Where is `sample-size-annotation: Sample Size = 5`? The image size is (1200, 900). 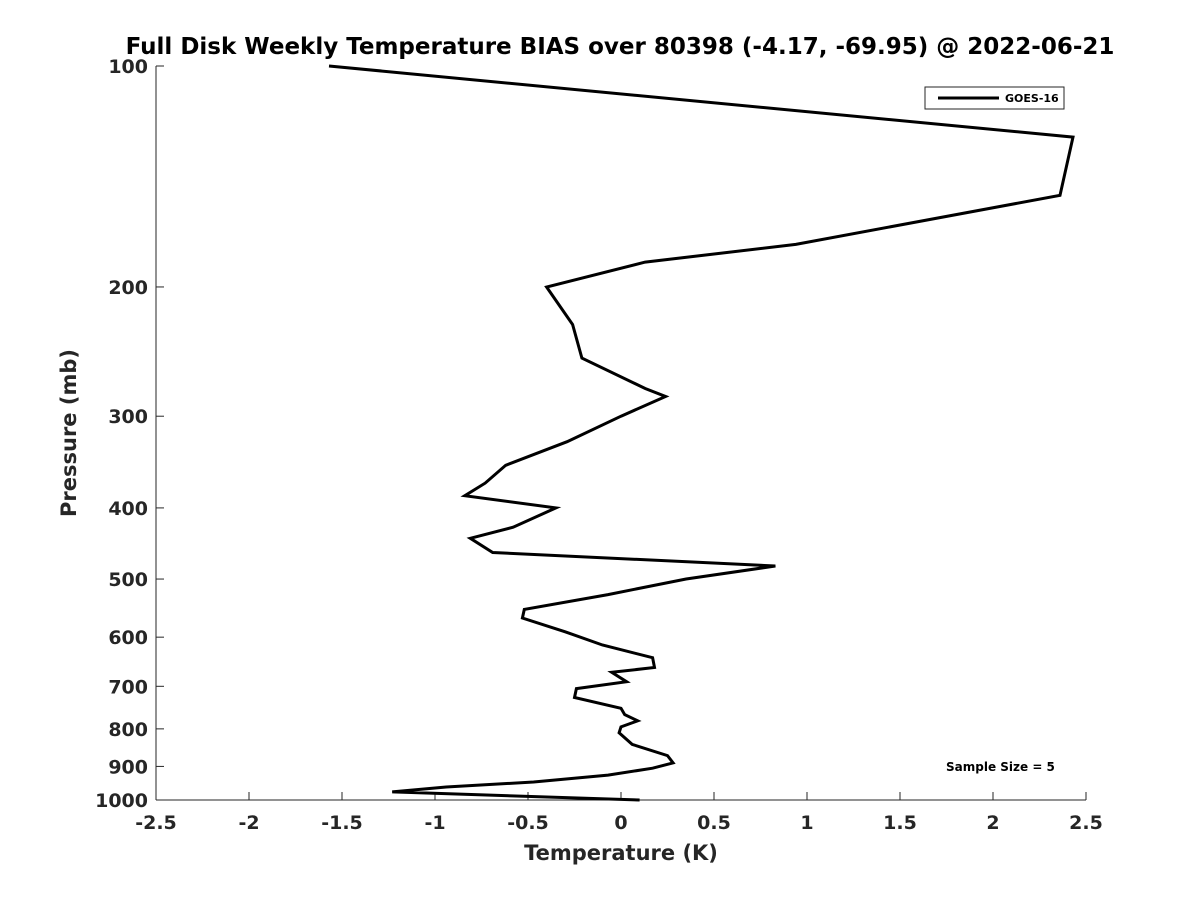
sample-size-annotation: Sample Size = 5 is located at coordinates (1000, 767).